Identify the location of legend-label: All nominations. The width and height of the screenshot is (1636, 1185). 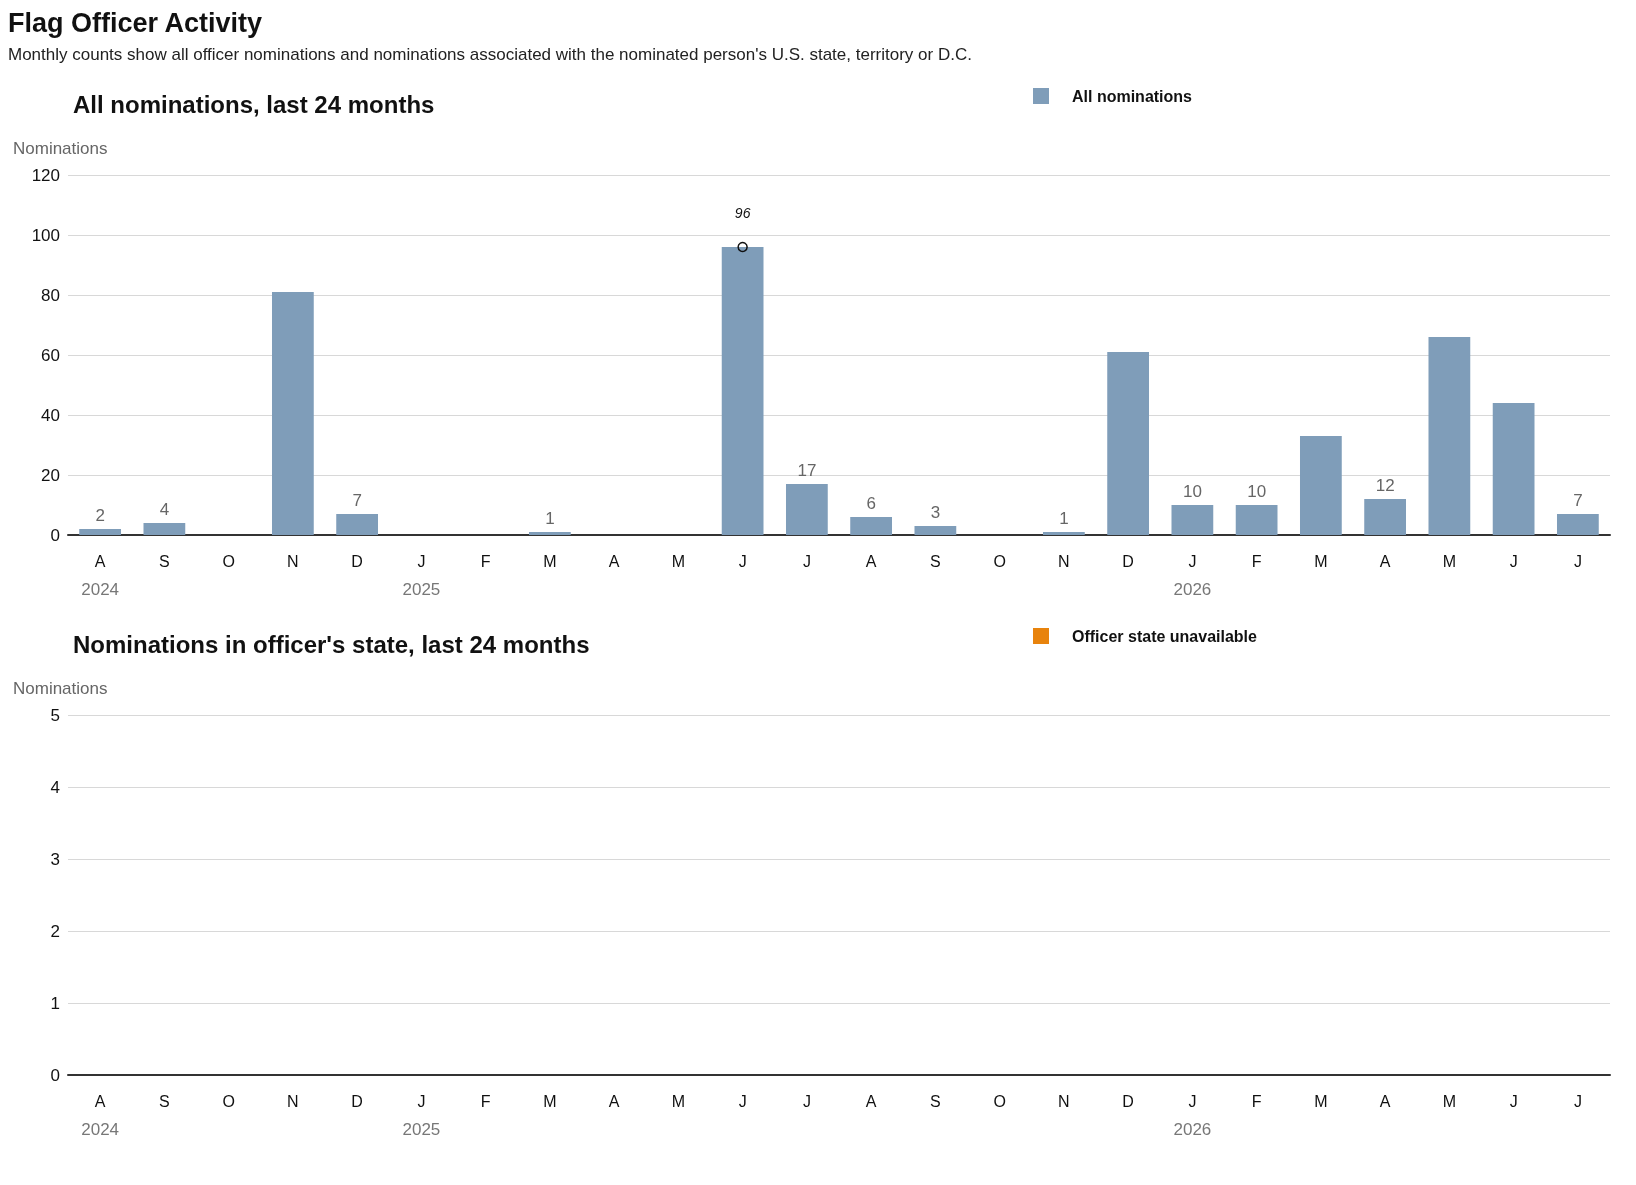
(1132, 96).